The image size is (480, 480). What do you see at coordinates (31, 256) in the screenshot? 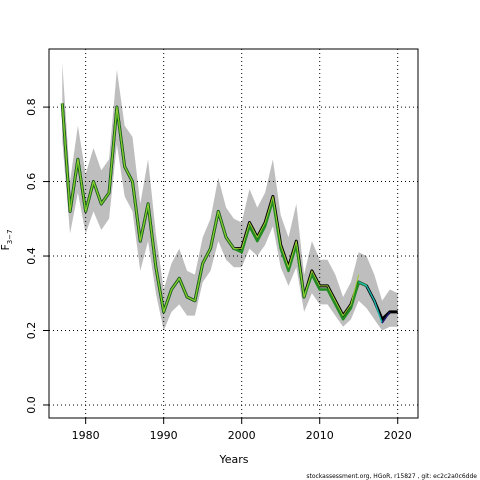
I see `y-tick-label: 0.4` at bounding box center [31, 256].